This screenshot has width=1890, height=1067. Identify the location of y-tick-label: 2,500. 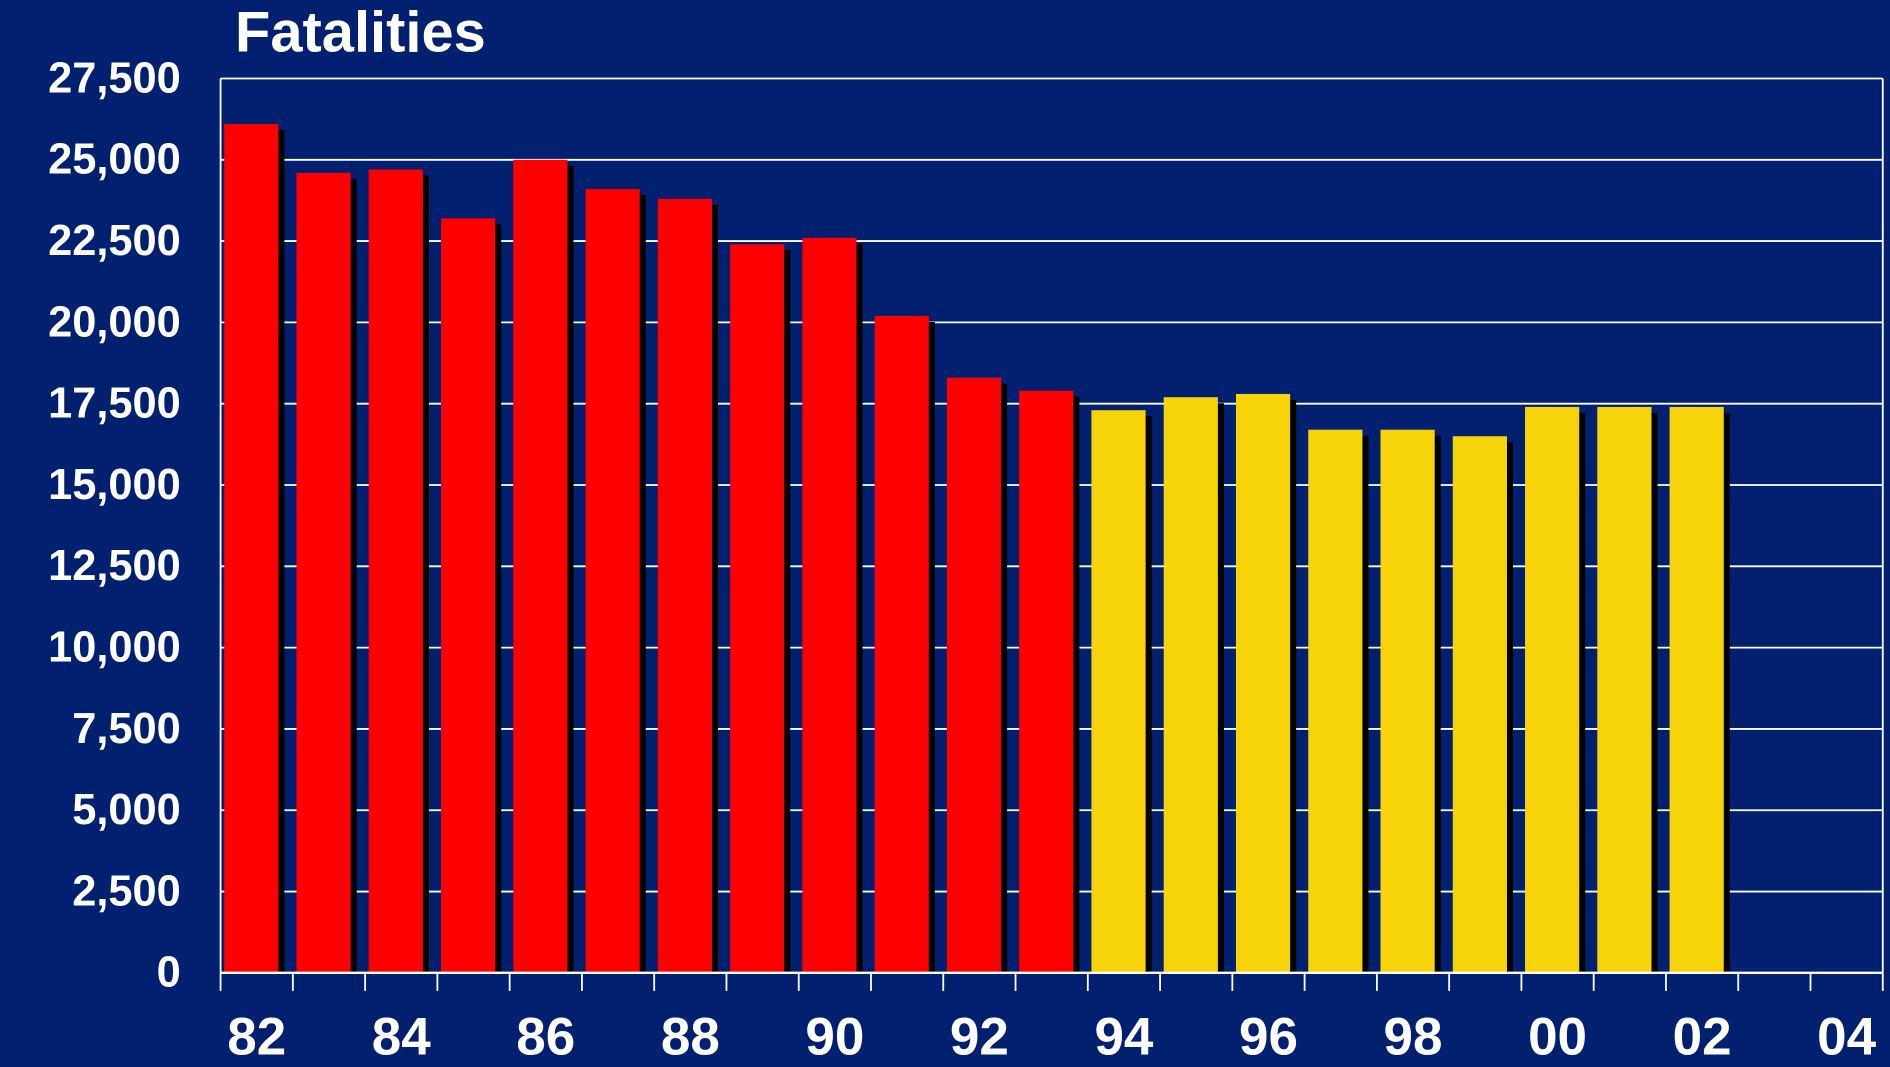
(126, 891).